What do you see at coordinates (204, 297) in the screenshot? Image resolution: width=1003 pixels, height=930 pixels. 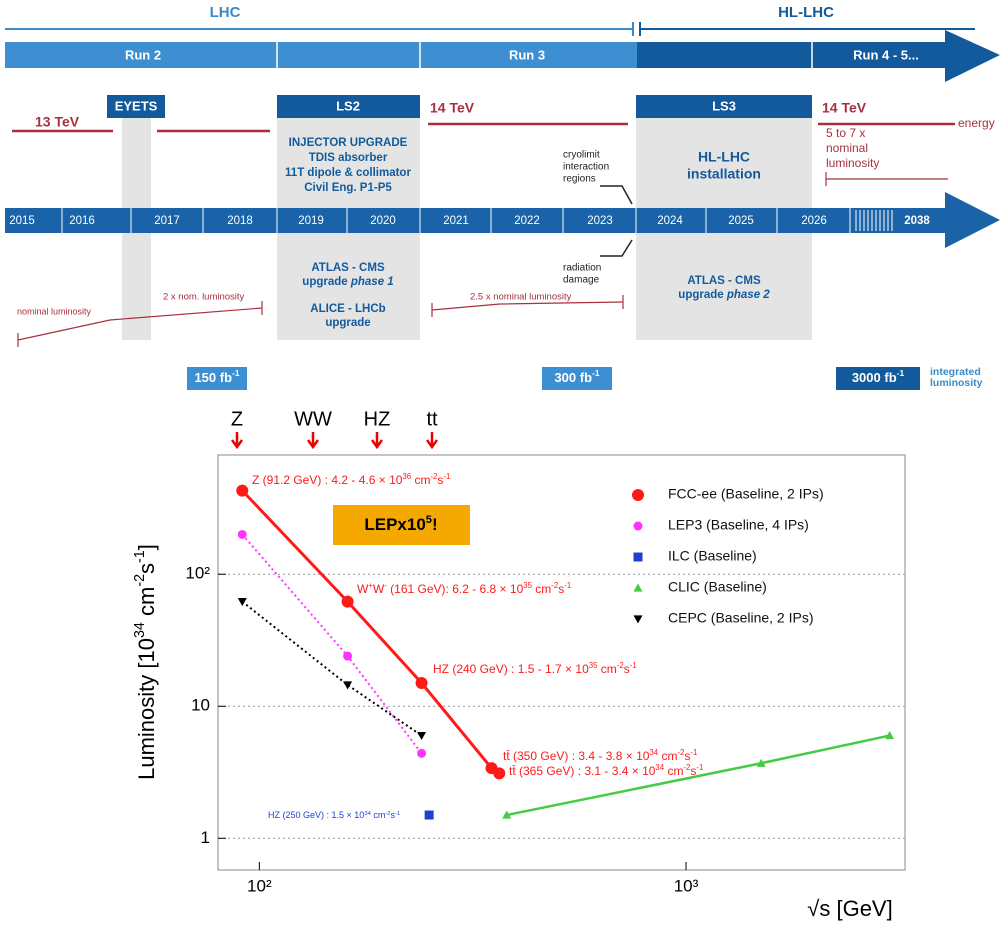 I see `lumi-note: 2 x nom. luminosity` at bounding box center [204, 297].